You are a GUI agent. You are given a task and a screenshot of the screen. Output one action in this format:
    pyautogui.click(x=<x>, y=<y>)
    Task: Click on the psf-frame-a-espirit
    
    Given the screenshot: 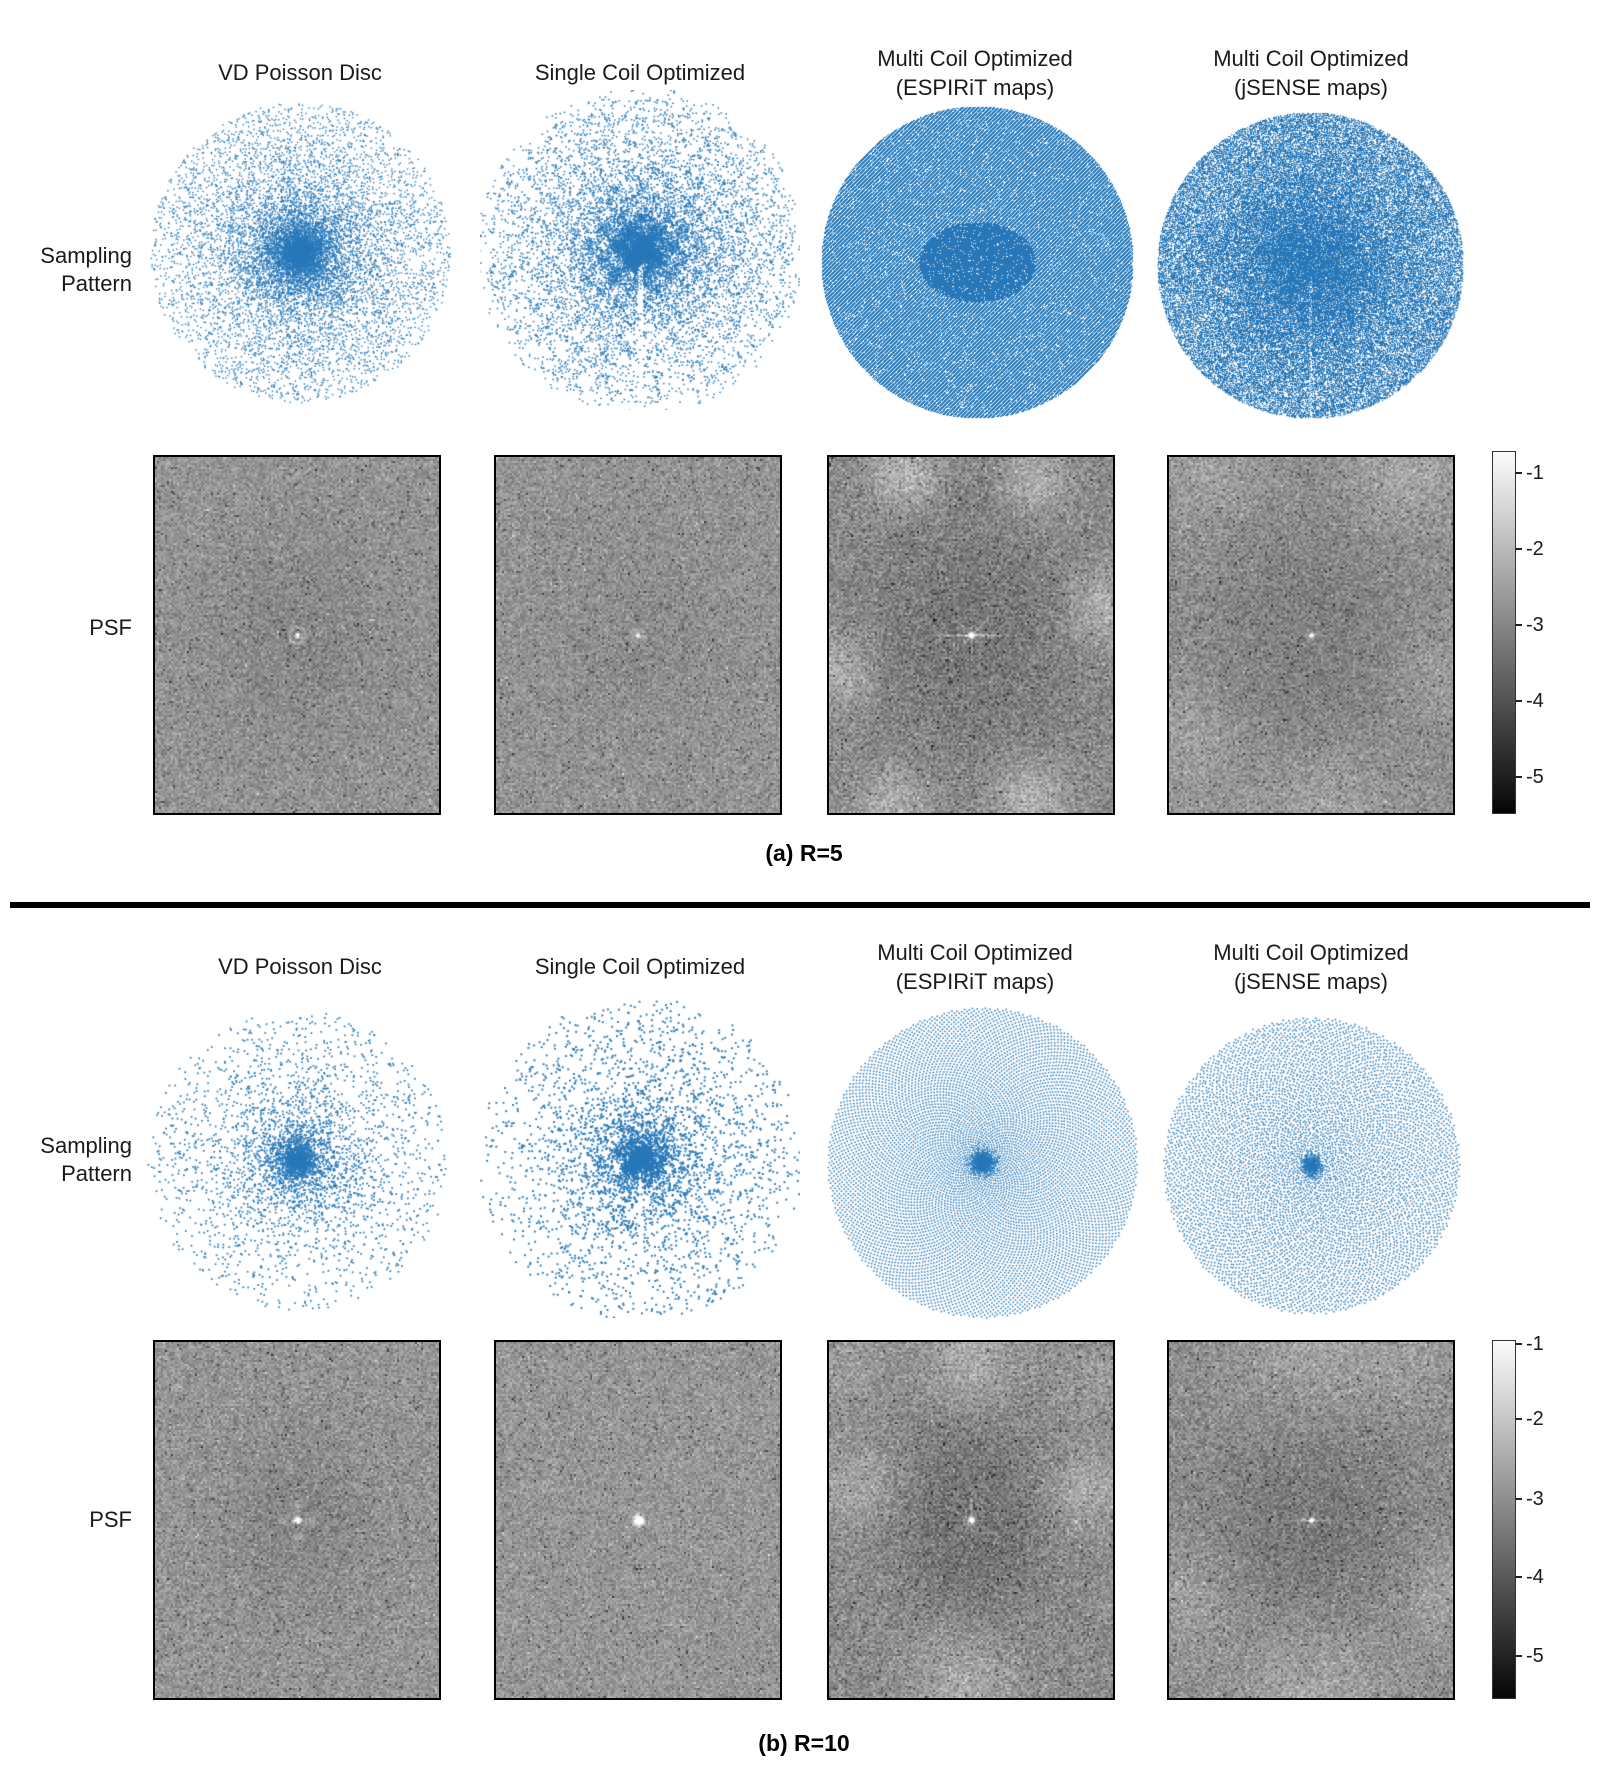 What is the action you would take?
    pyautogui.click(x=971, y=635)
    